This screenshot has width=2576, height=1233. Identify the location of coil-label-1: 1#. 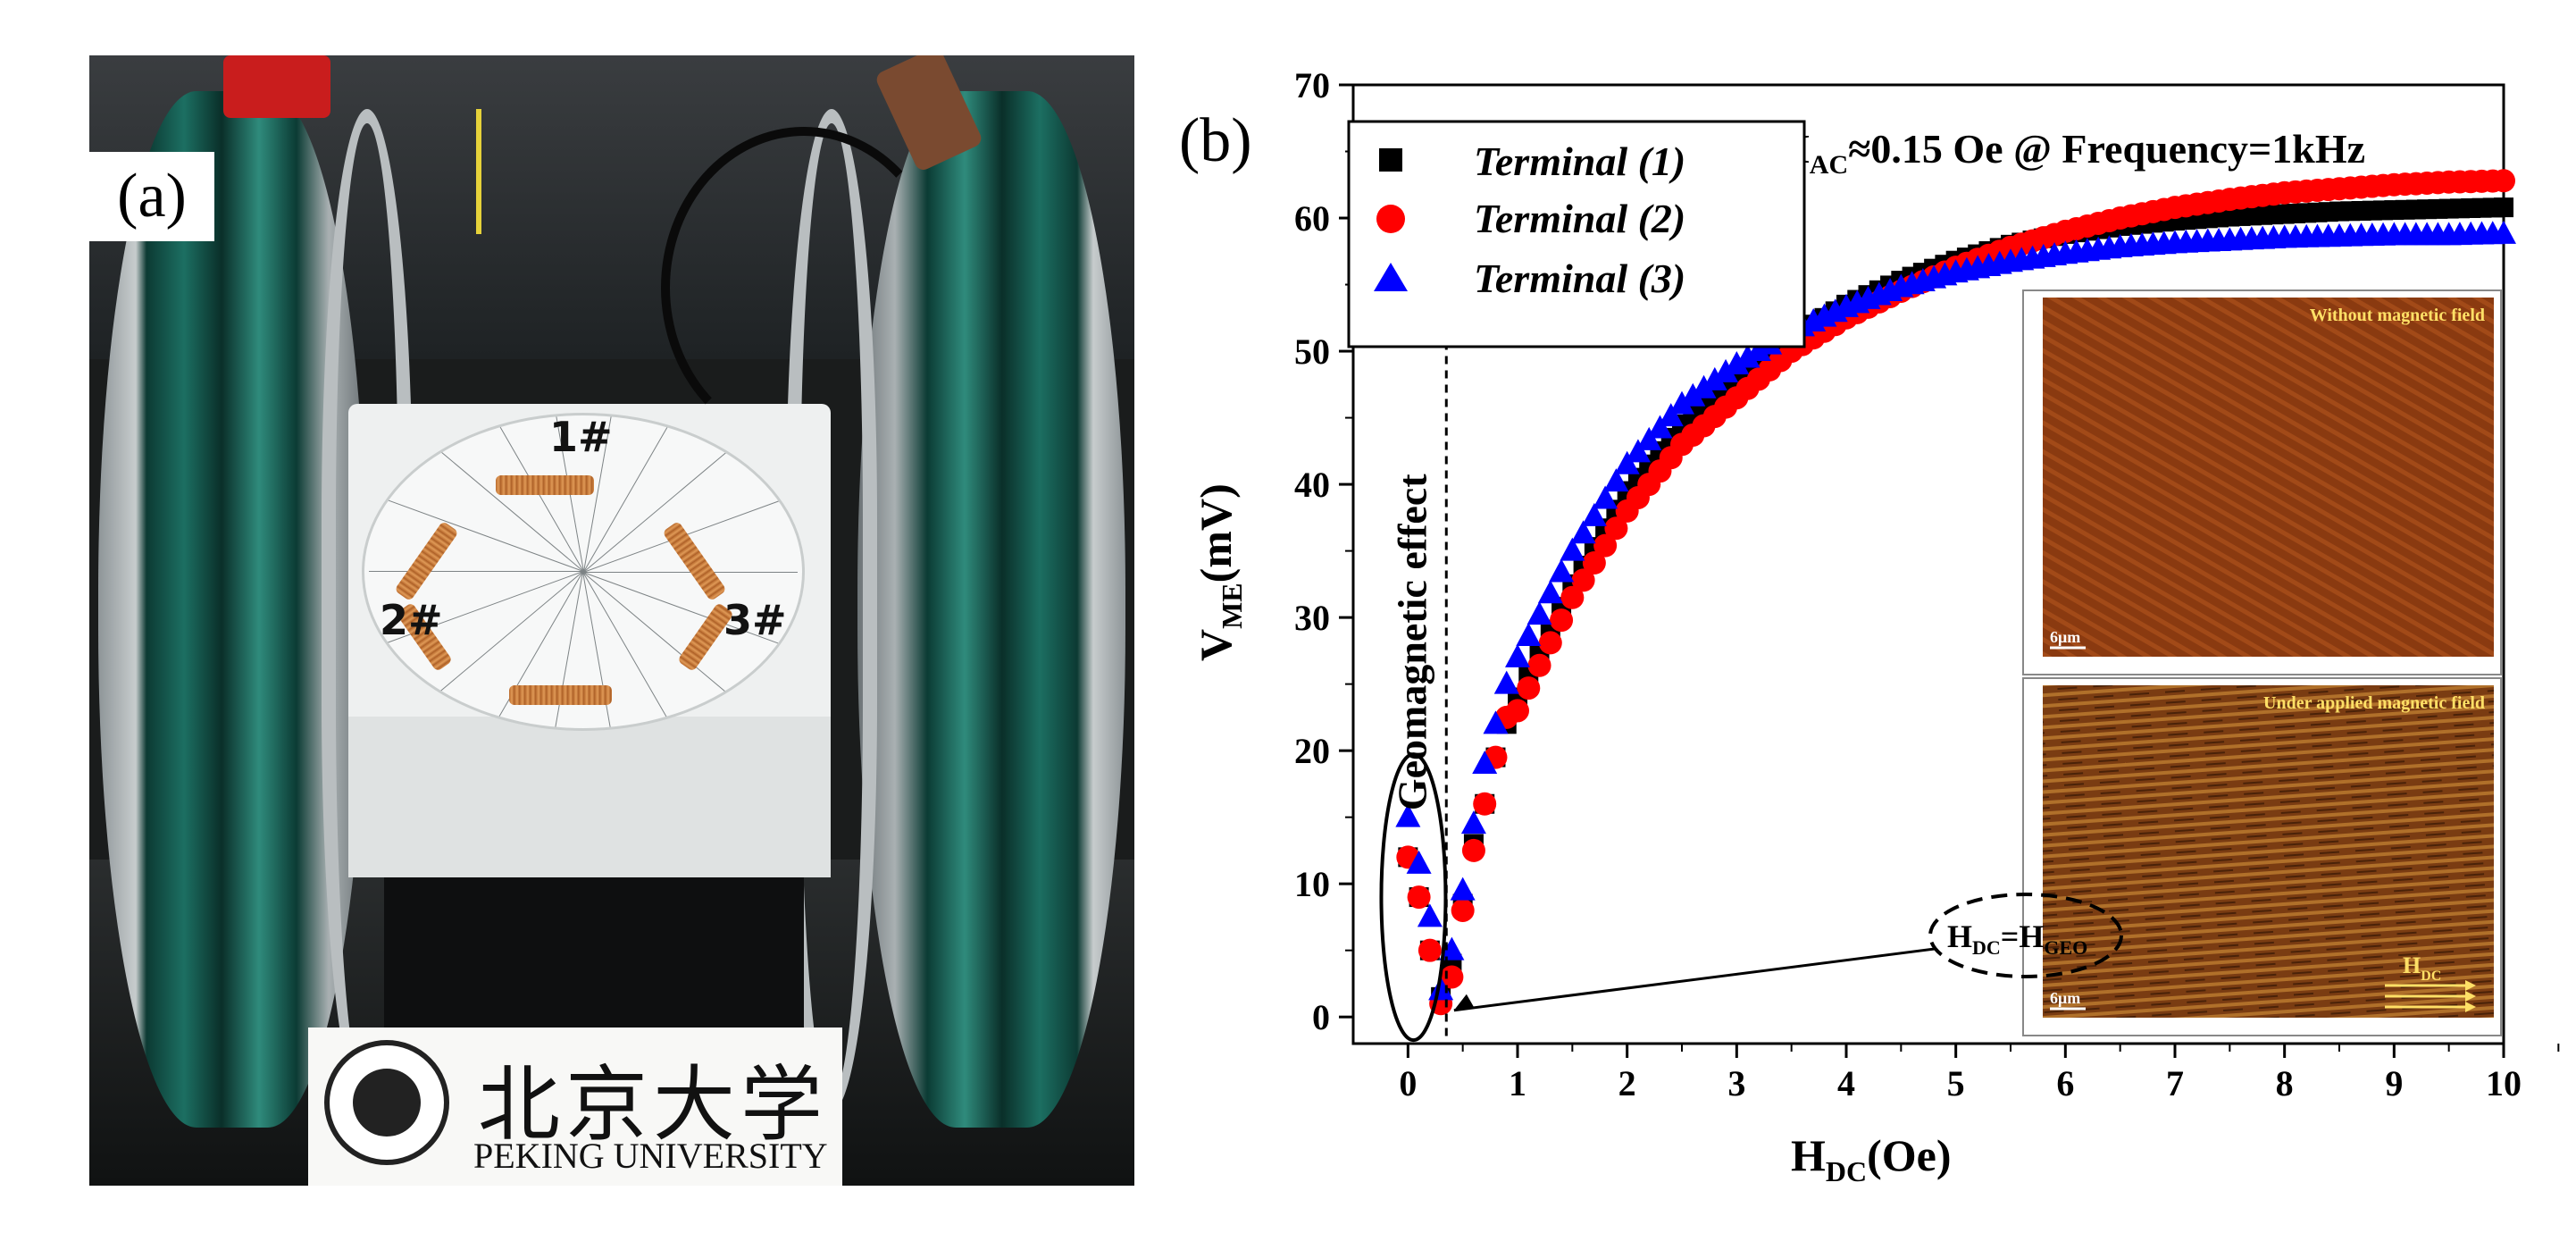
(581, 437).